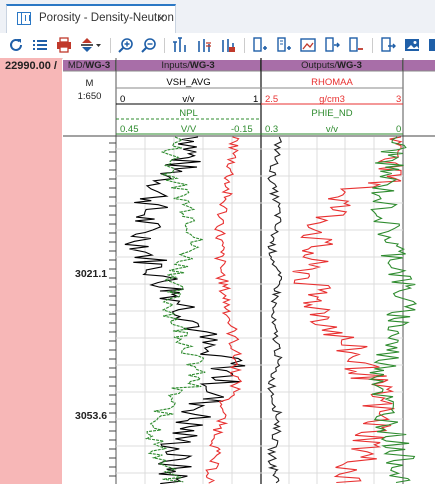  What do you see at coordinates (332, 82) in the screenshot?
I see `rhomaa-curve-name: RHOMAA` at bounding box center [332, 82].